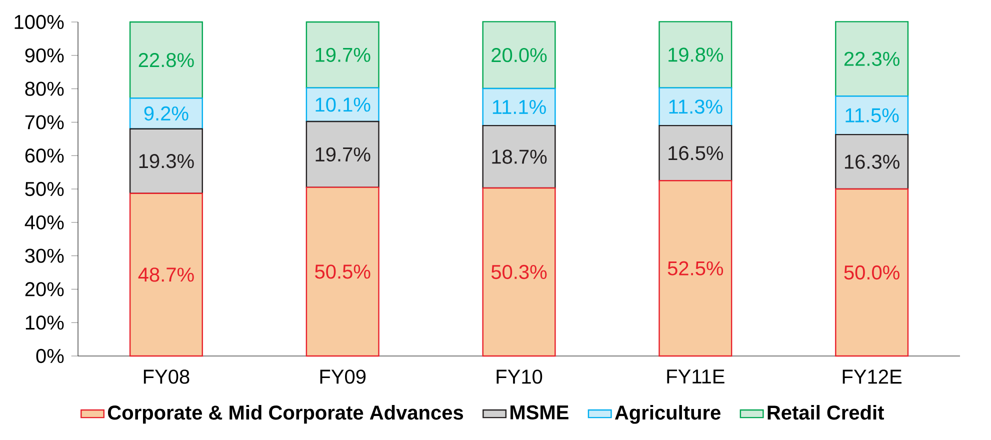  I want to click on data-label: 50.5%, so click(342, 271).